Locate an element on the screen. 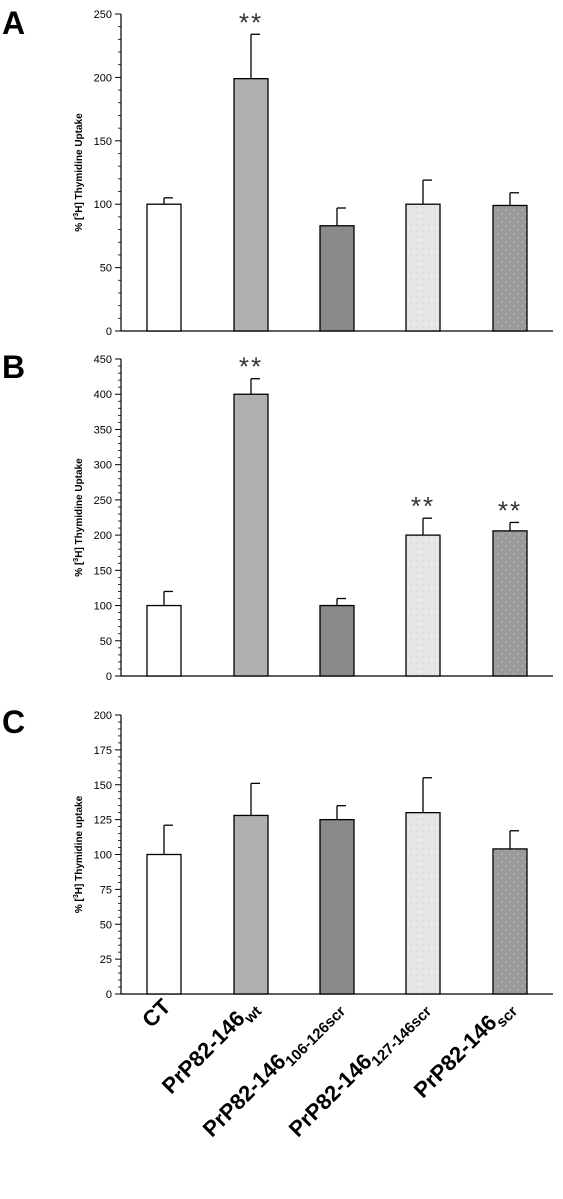 The image size is (563, 1199). y-tick-label: 350 is located at coordinates (103, 430).